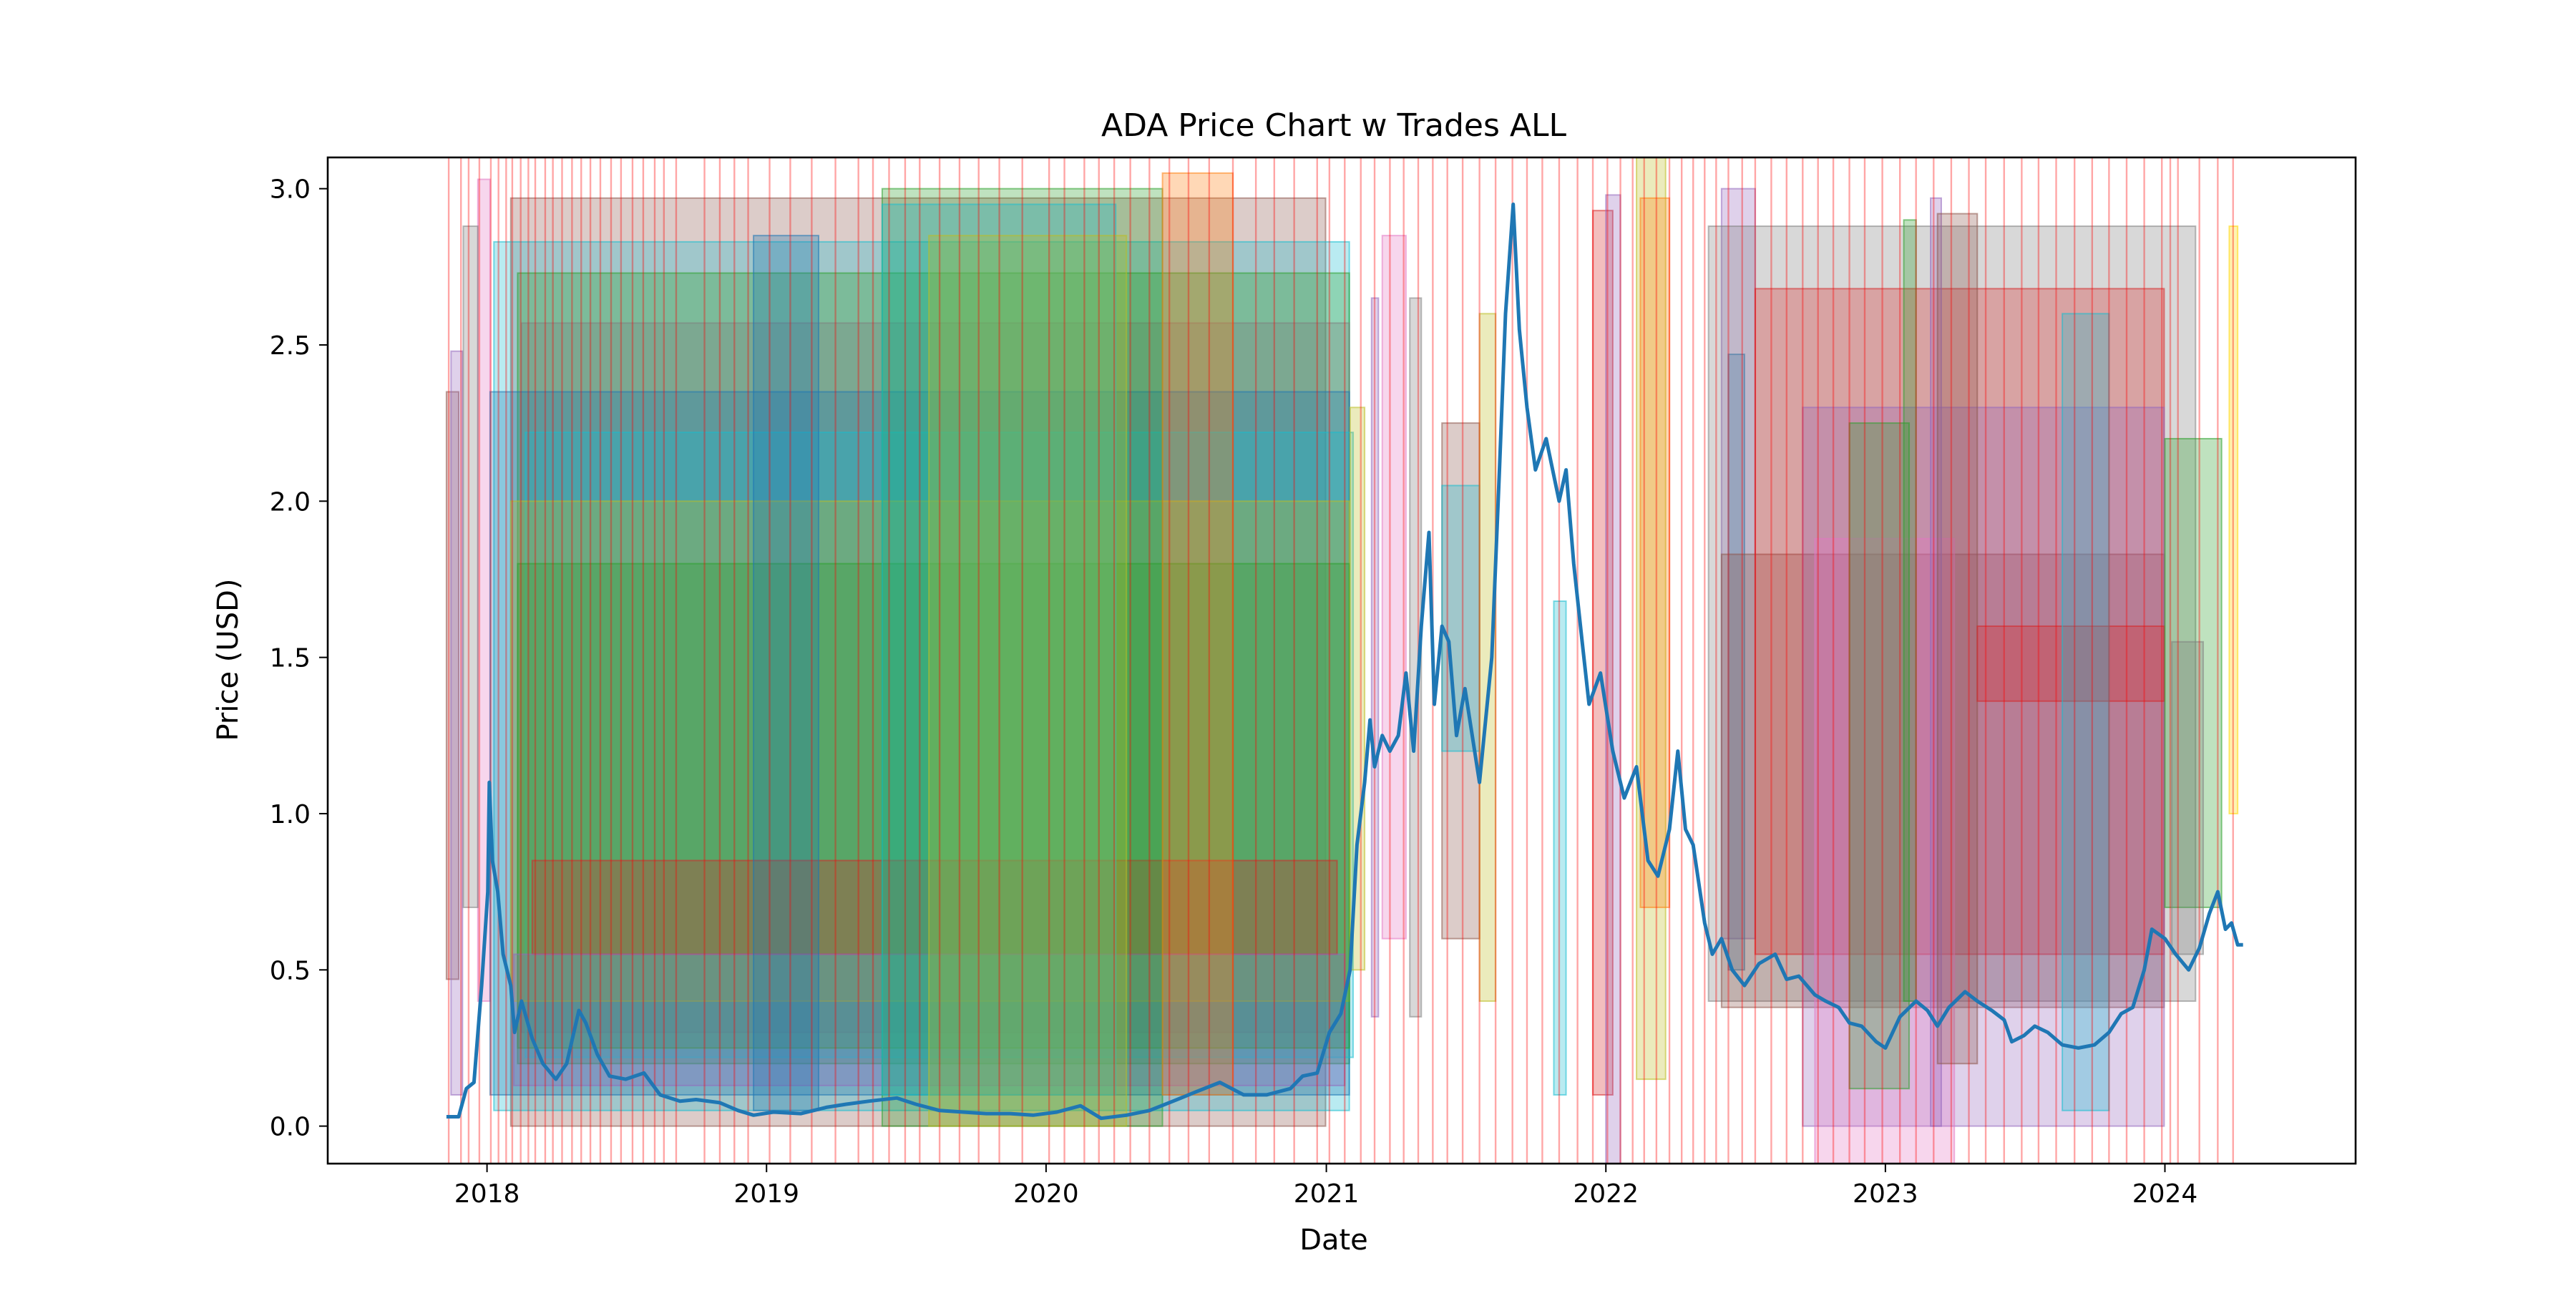  Describe the element at coordinates (290, 814) in the screenshot. I see `y-tick-label: 1.0` at that location.